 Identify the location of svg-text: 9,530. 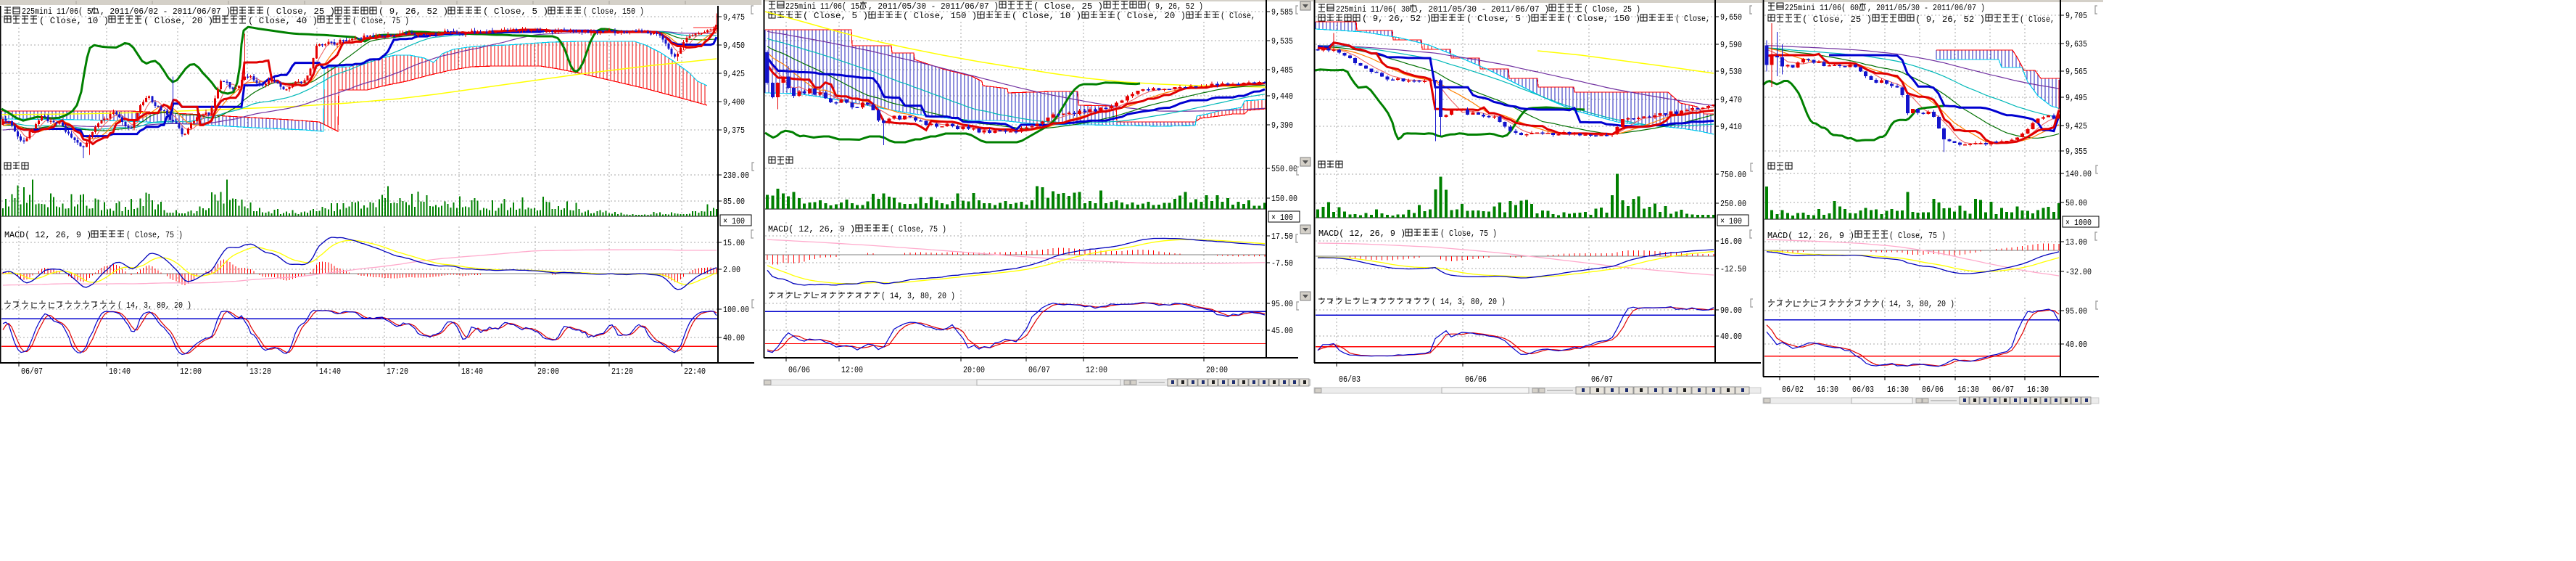
(1731, 72).